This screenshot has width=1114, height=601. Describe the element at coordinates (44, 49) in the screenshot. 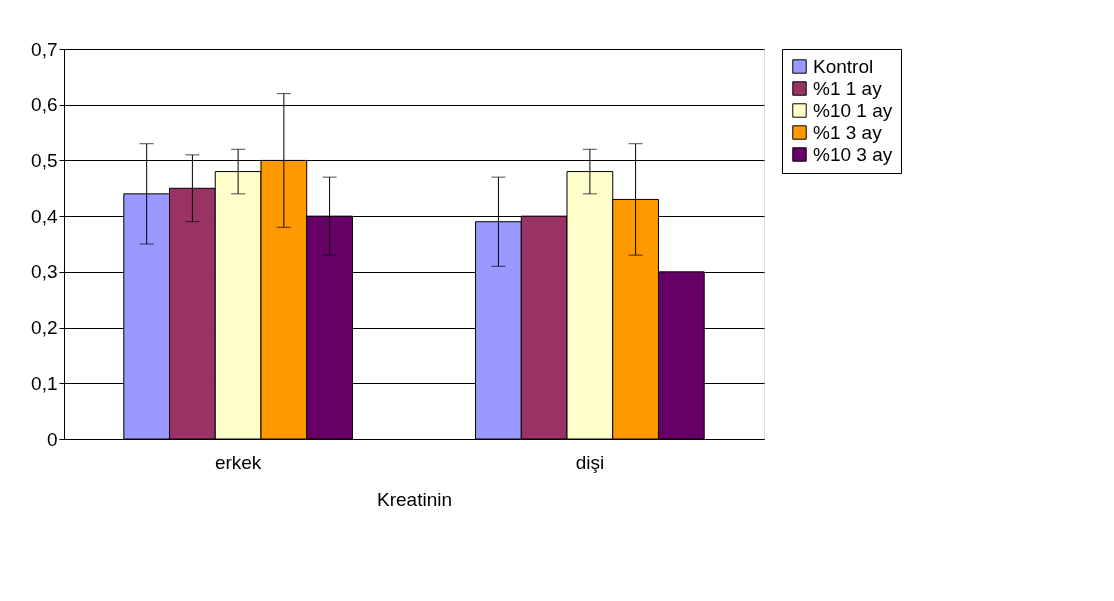

I see `y-tick-label: 0,7` at that location.